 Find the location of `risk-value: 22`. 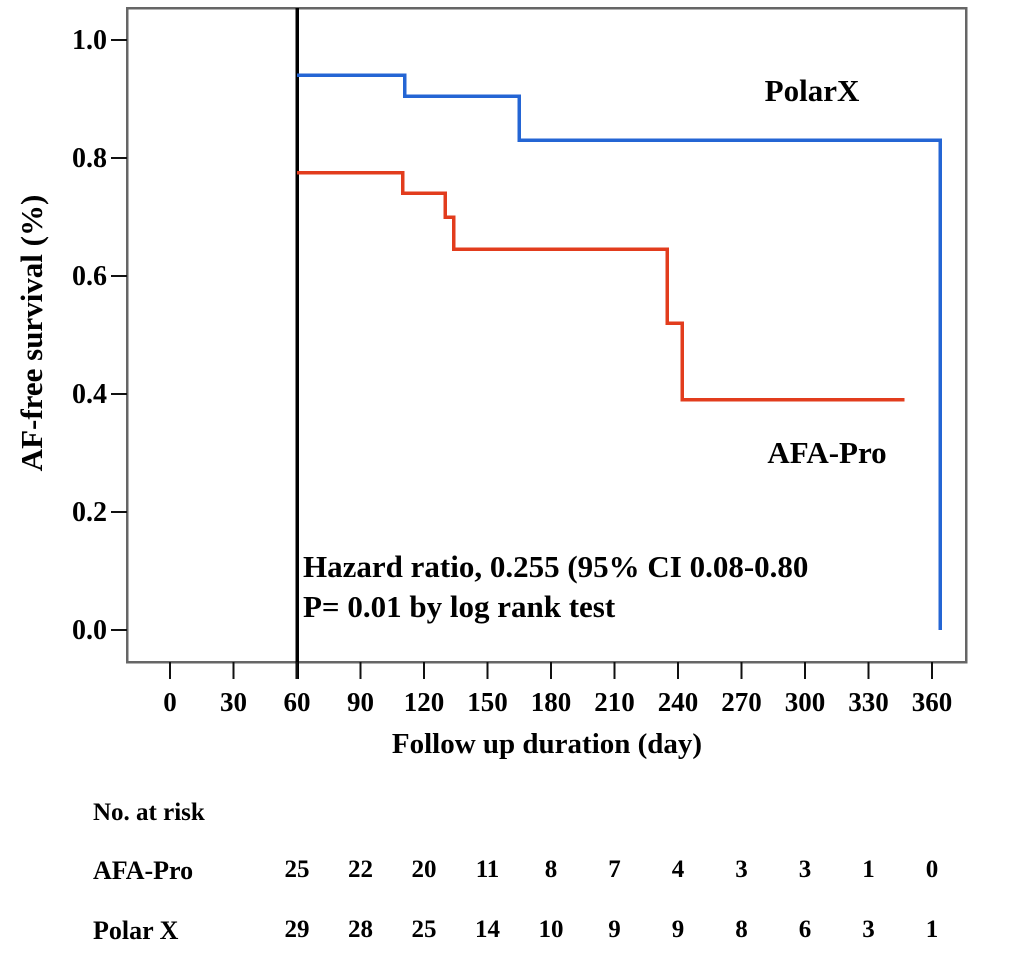

risk-value: 22 is located at coordinates (360, 869).